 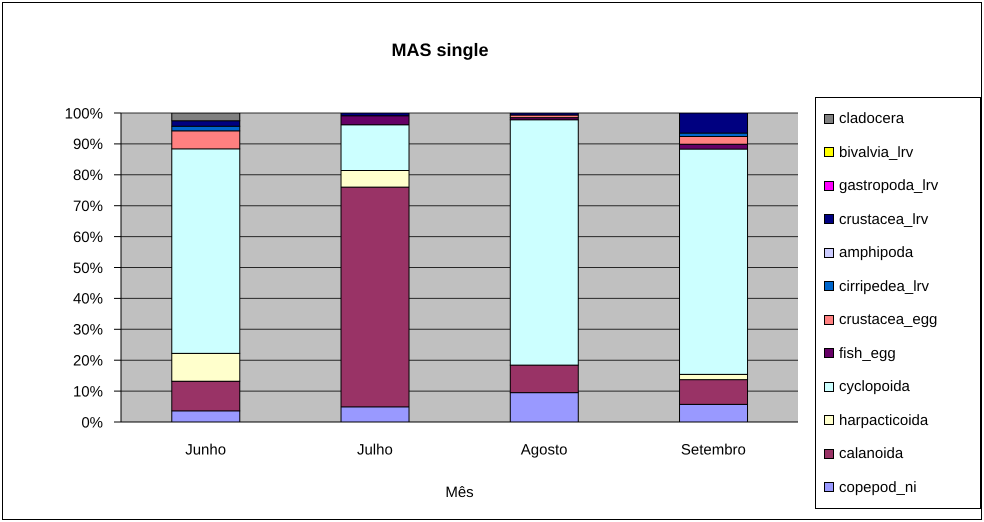 What do you see at coordinates (888, 185) in the screenshot?
I see `legend-label: gastropoda_lrv` at bounding box center [888, 185].